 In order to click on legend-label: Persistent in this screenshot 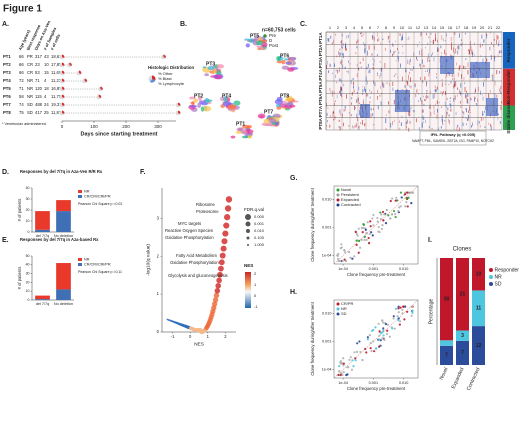, I will do `click(350, 194)`.